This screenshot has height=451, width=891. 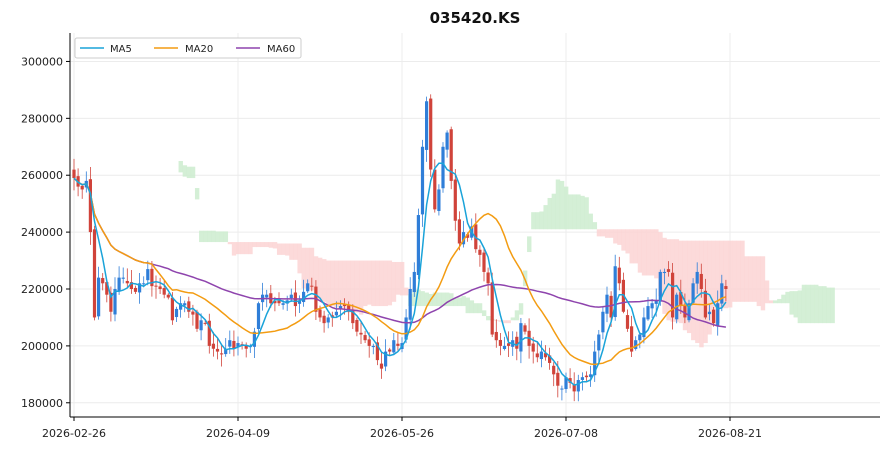 I want to click on y-tick-label: 300000, so click(x=42, y=61).